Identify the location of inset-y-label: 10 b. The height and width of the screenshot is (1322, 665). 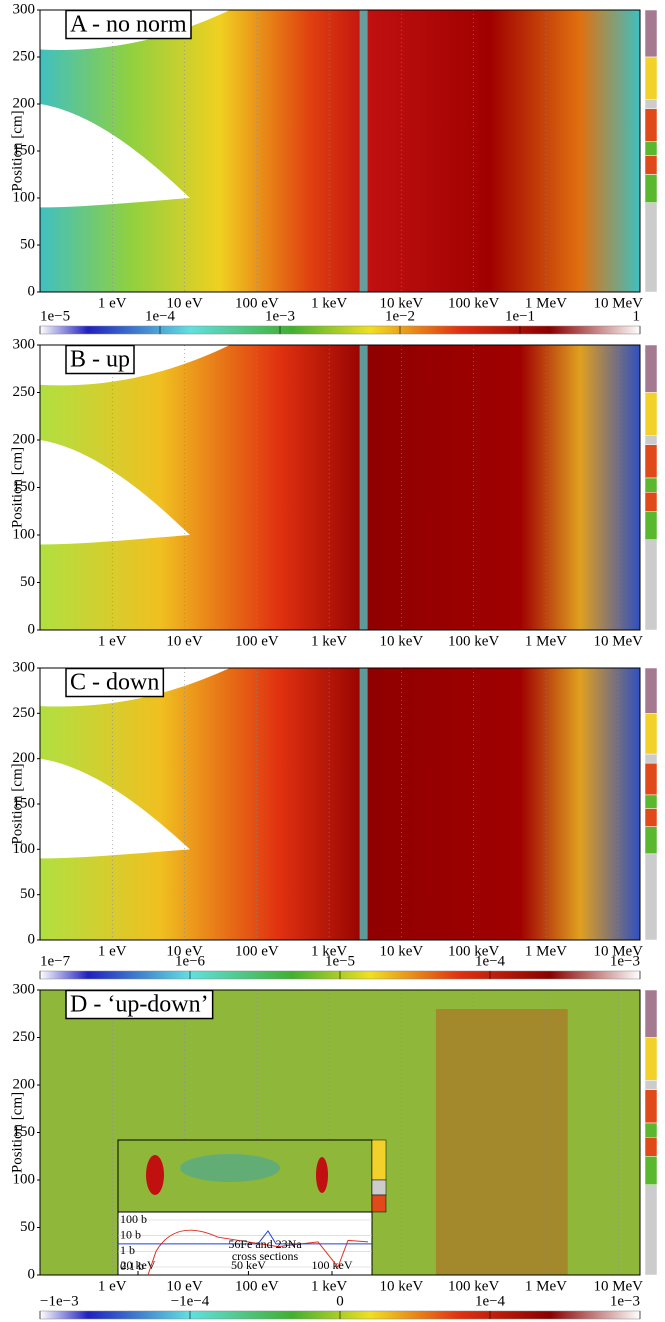
(130, 1234).